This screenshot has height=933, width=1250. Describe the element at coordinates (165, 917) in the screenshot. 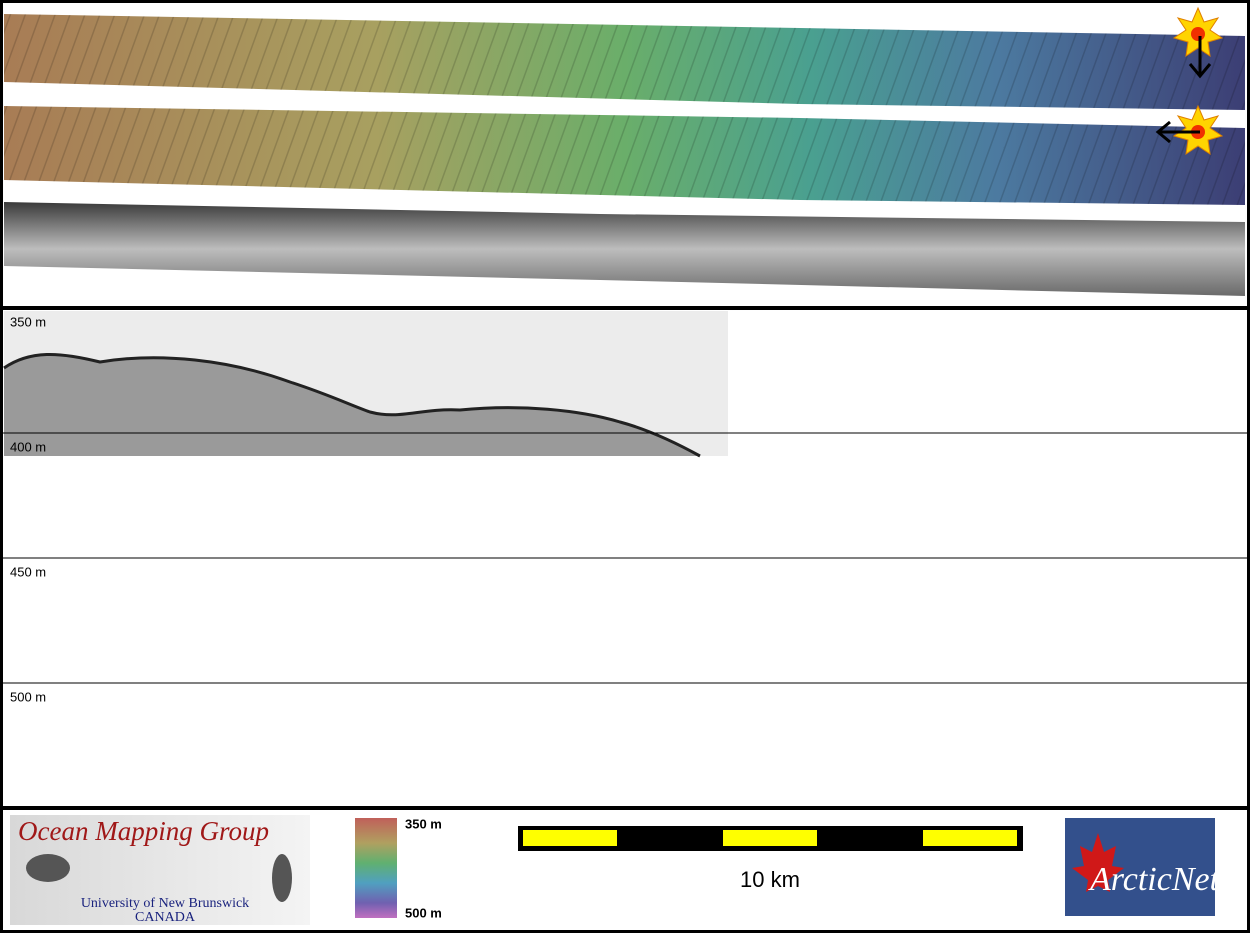

I see `logo-text: CANADA` at that location.